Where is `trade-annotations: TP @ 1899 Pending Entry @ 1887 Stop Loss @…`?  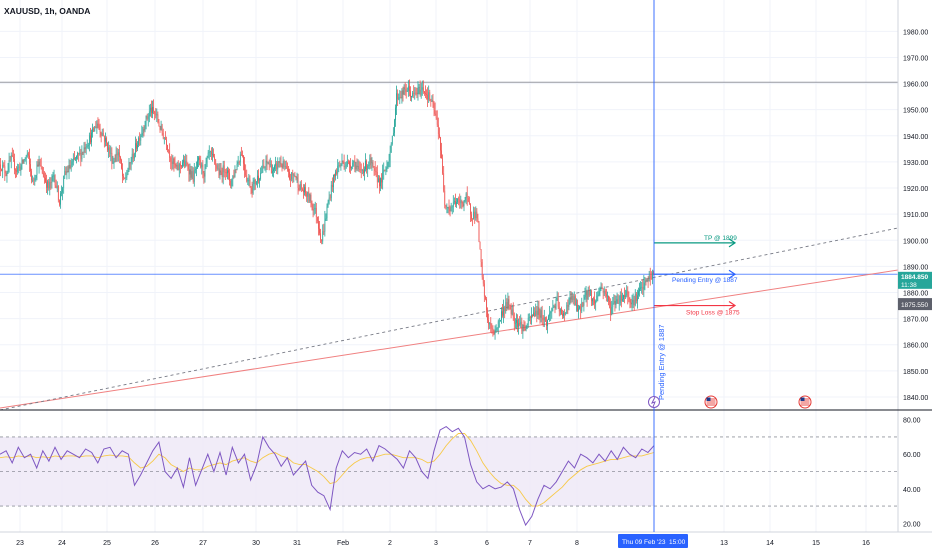
trade-annotations: TP @ 1899 Pending Entry @ 1887 Stop Loss @… is located at coordinates (696, 266).